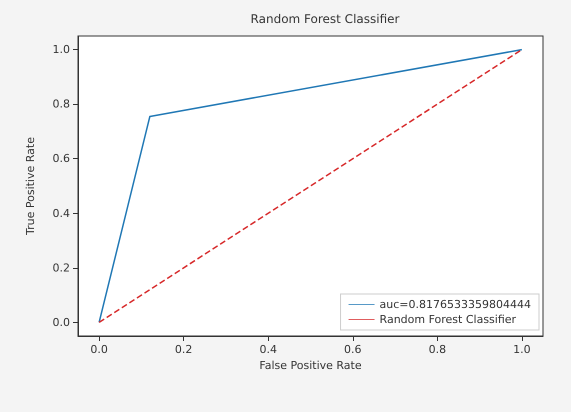  What do you see at coordinates (353, 349) in the screenshot?
I see `x-tick-label: 0.6` at bounding box center [353, 349].